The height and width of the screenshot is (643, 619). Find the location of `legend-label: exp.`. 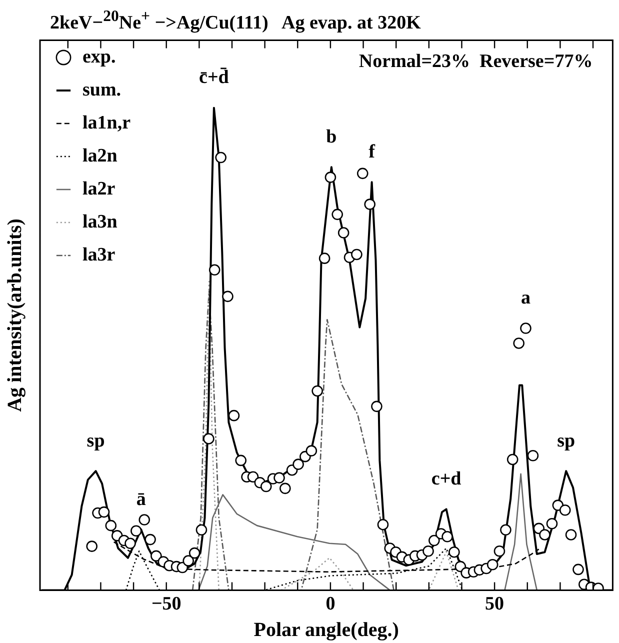

legend-label: exp. is located at coordinates (99, 57).